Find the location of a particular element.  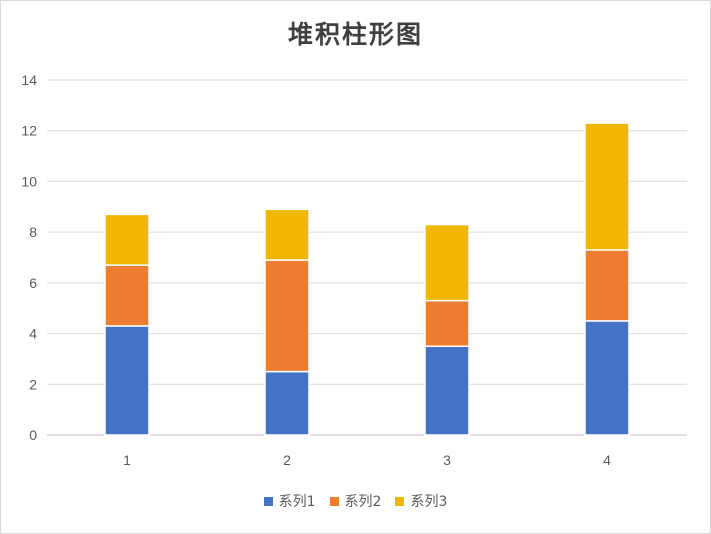

y-tick-label: 8 is located at coordinates (33, 232).